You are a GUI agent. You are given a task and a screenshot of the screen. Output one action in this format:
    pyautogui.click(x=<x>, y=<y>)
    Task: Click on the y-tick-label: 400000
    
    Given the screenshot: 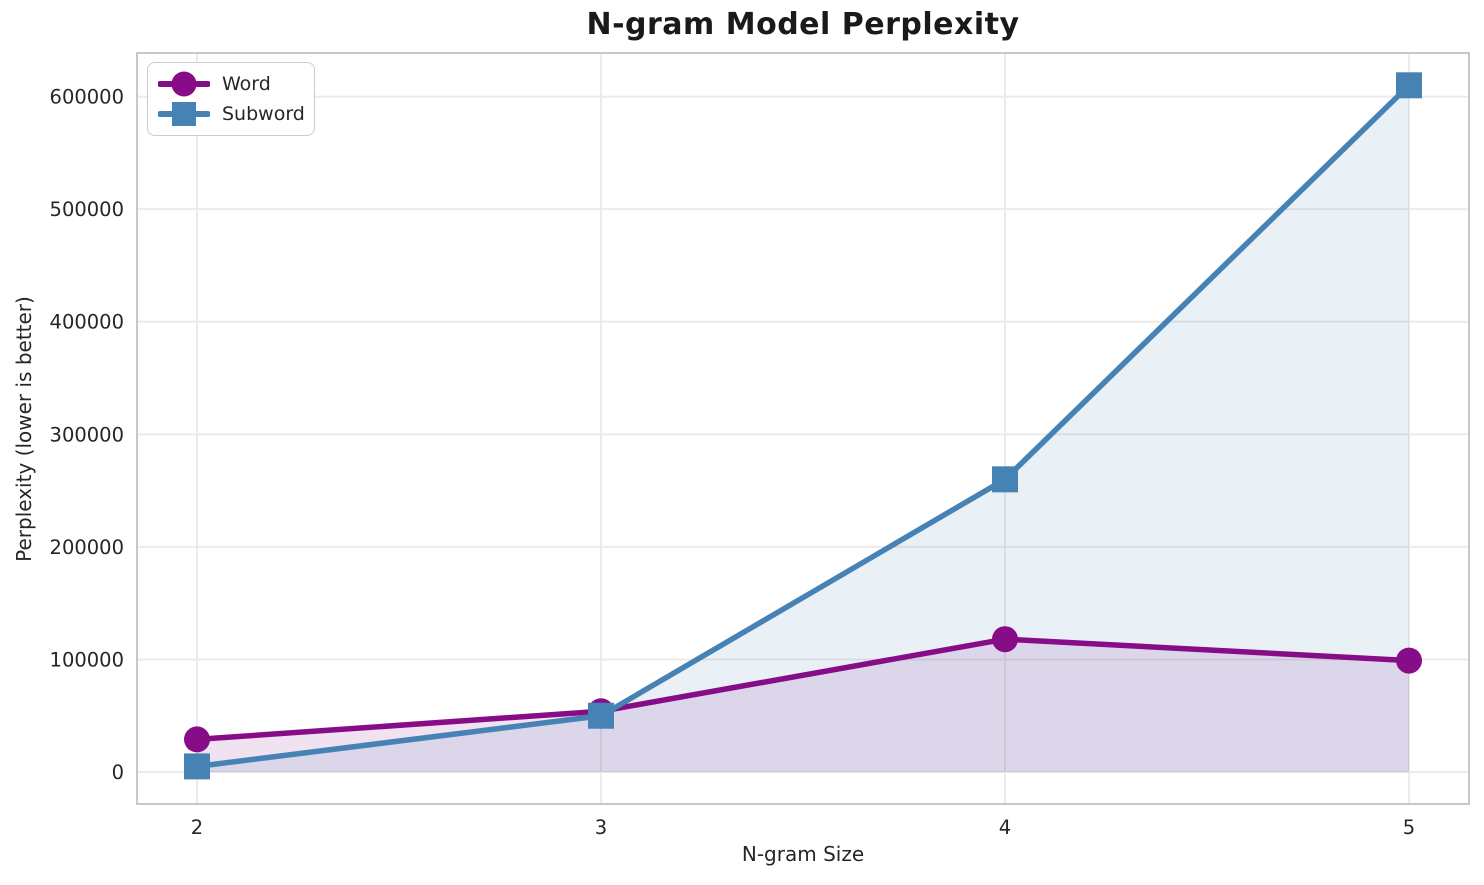 What is the action you would take?
    pyautogui.click(x=87, y=322)
    